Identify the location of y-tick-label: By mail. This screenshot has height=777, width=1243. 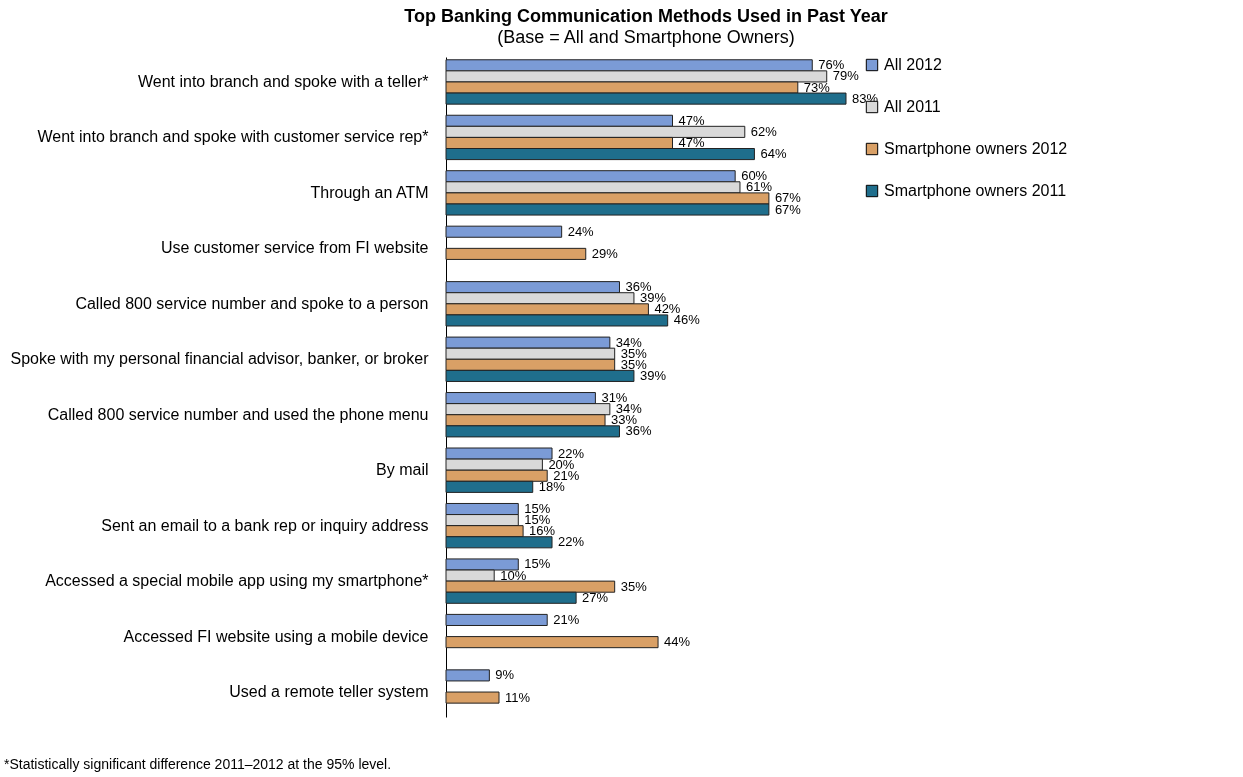
(402, 470).